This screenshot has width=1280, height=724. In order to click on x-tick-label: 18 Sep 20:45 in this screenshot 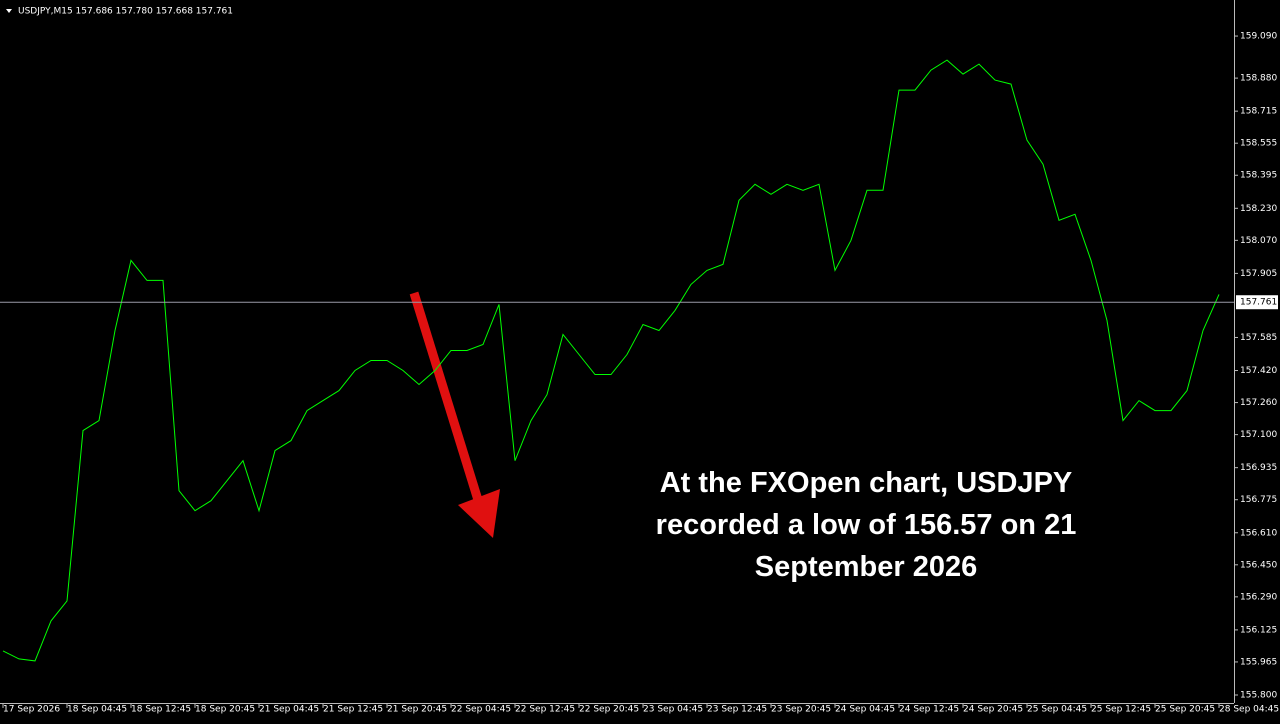, I will do `click(225, 710)`.